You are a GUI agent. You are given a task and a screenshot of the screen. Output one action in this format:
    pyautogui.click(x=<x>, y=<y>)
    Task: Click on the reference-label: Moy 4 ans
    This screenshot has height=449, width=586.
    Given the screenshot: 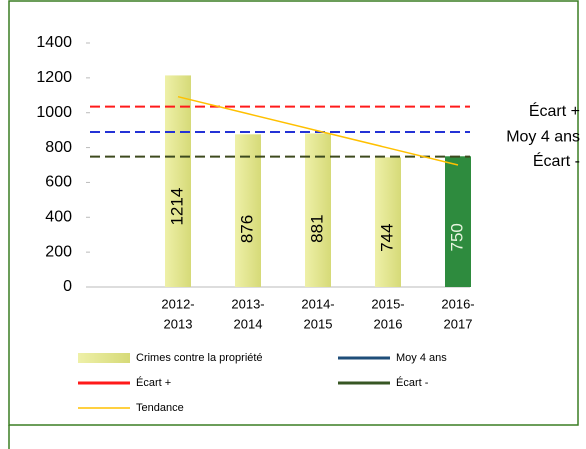 What is the action you would take?
    pyautogui.click(x=543, y=136)
    